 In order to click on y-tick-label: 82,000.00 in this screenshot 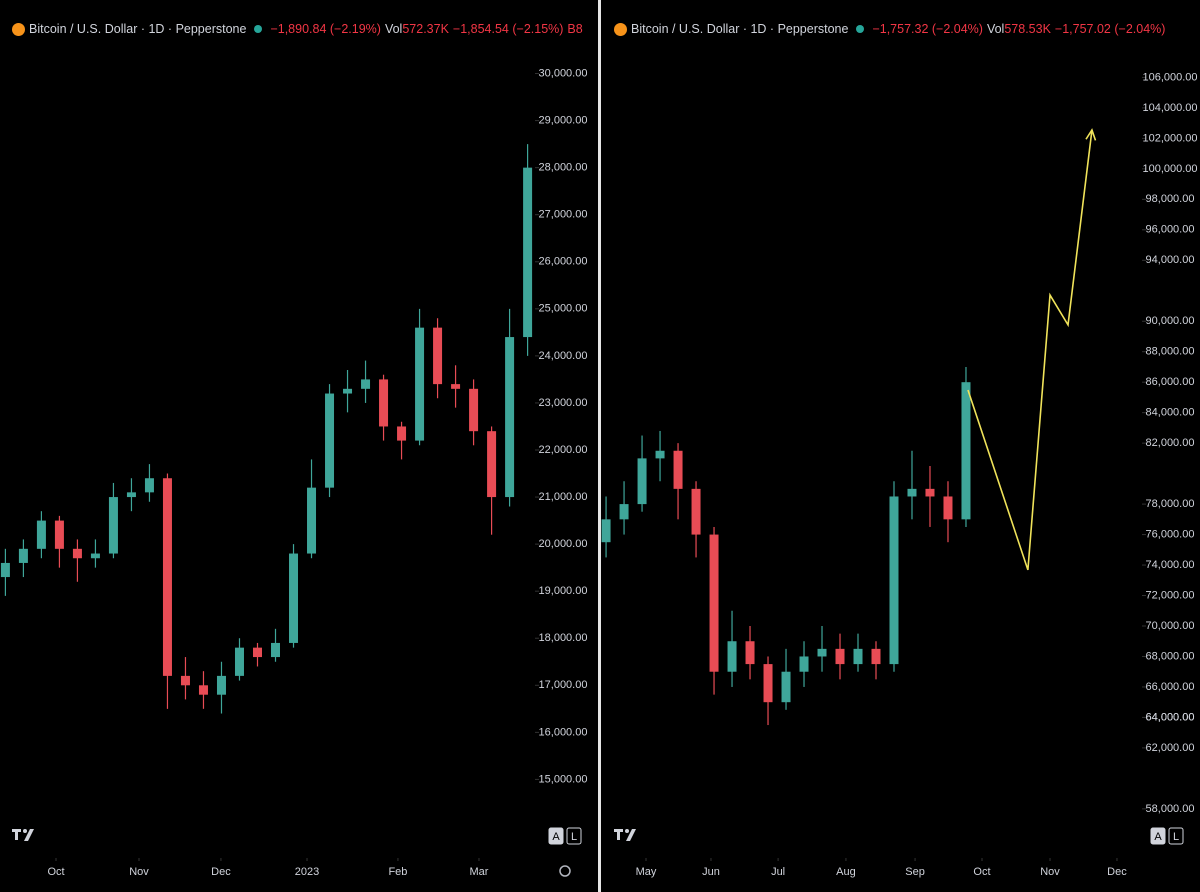, I will do `click(1170, 443)`.